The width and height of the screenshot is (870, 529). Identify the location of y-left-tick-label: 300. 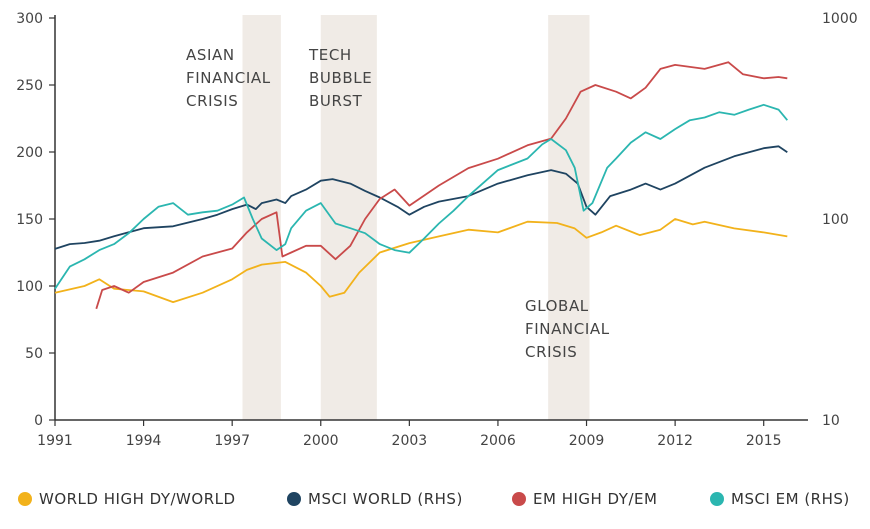
(29, 19).